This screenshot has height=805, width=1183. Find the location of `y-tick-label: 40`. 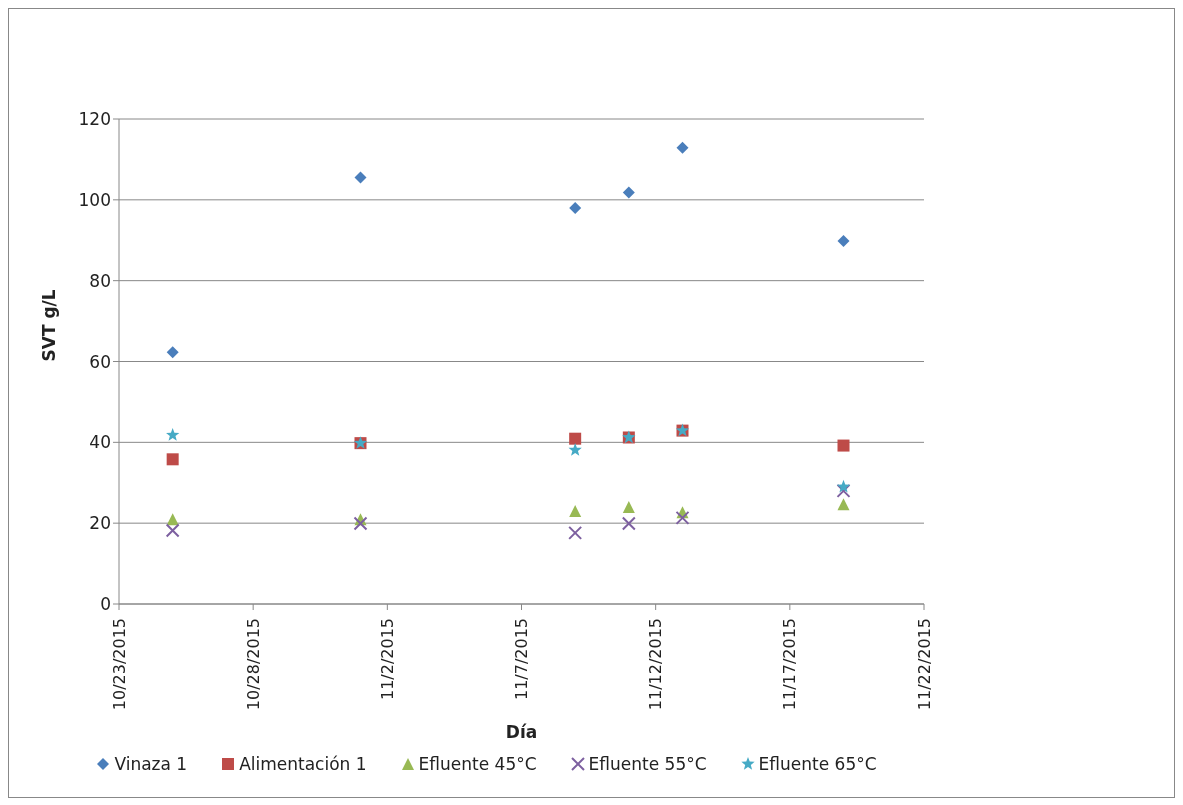

y-tick-label: 40 is located at coordinates (100, 442).